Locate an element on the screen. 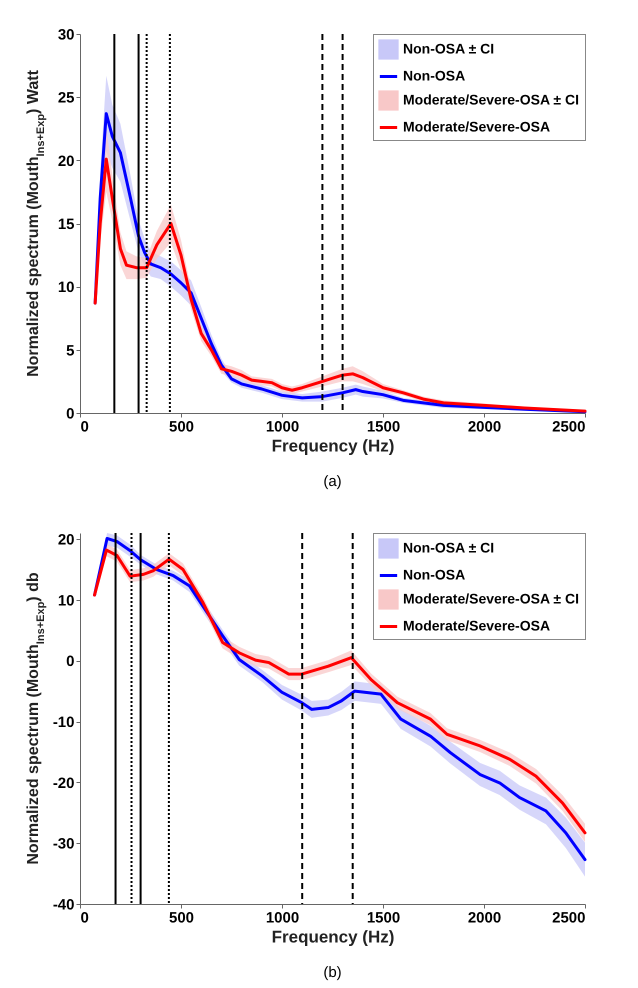 The image size is (638, 988). text: (b) is located at coordinates (332, 972).